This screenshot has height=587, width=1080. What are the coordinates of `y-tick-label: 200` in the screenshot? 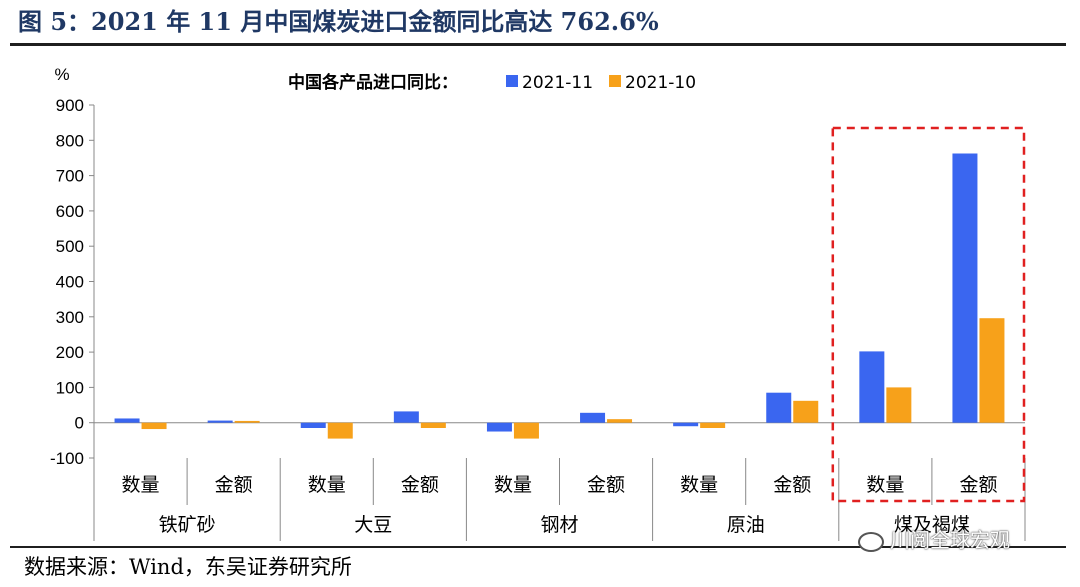 It's located at (70, 352).